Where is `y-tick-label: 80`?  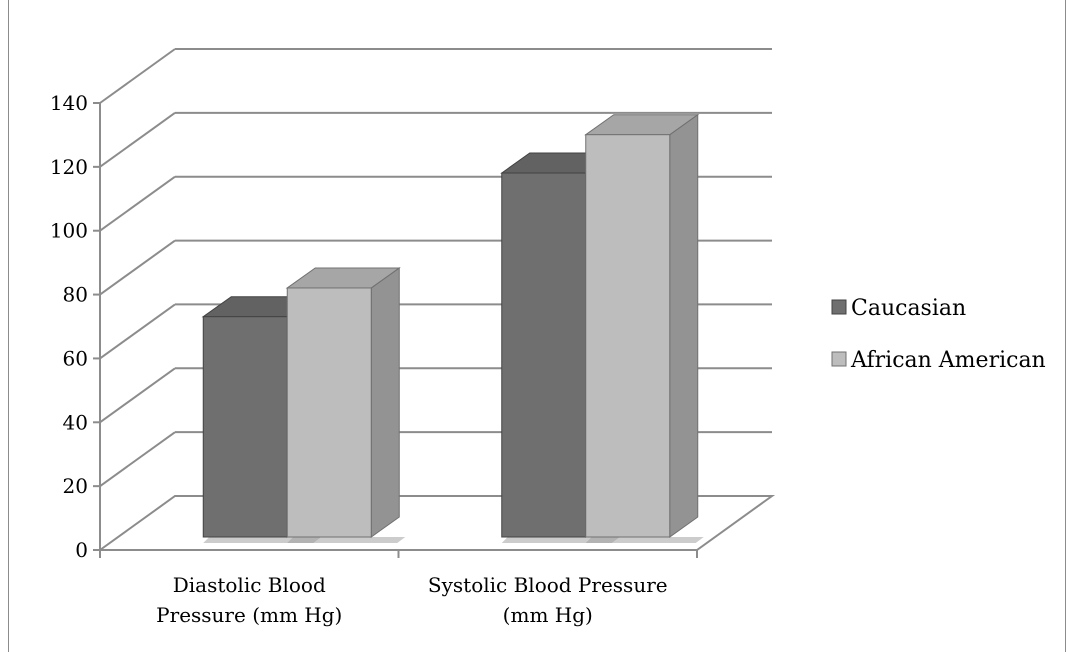 y-tick-label: 80 is located at coordinates (75, 295).